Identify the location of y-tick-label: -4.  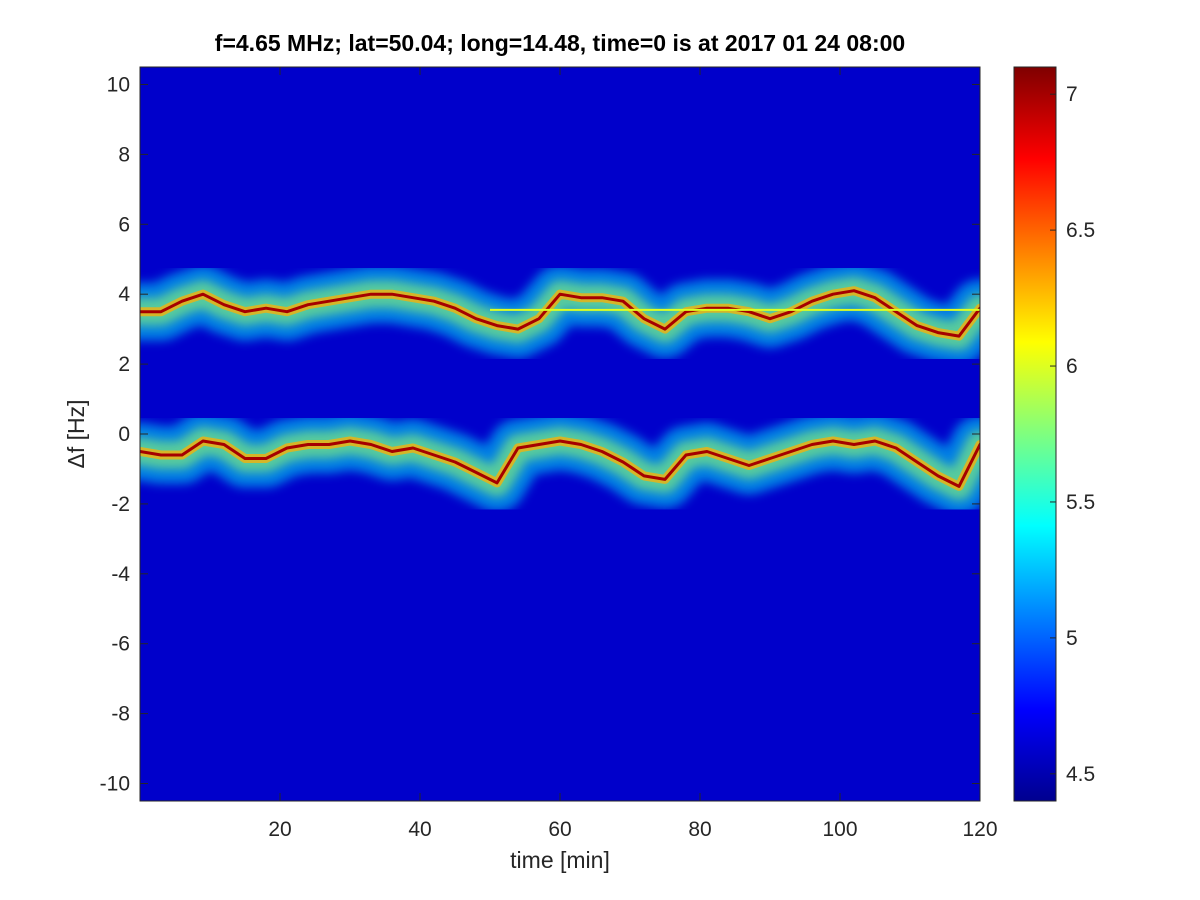
(120, 574).